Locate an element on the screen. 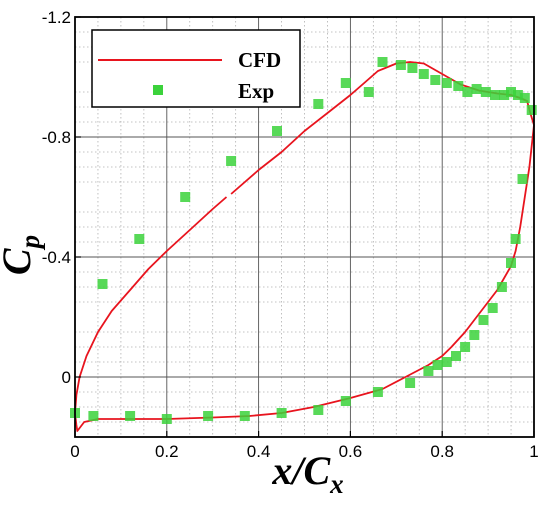 The width and height of the screenshot is (550, 508). x-tick-label: 0 is located at coordinates (74, 451).